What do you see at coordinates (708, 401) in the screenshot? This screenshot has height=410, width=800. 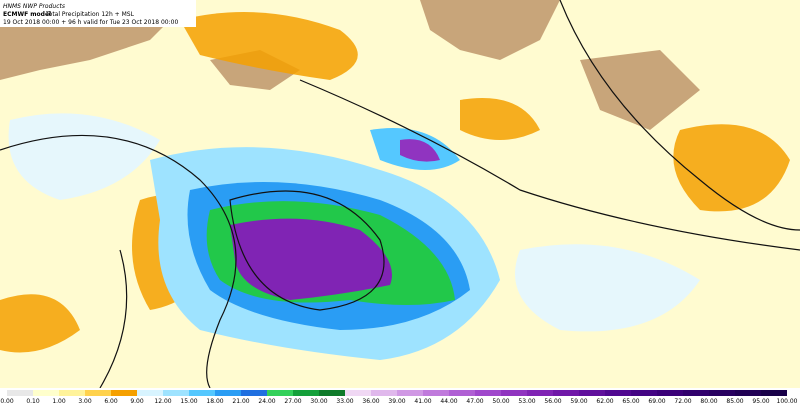 I see `colorbar-label: 80.00` at bounding box center [708, 401].